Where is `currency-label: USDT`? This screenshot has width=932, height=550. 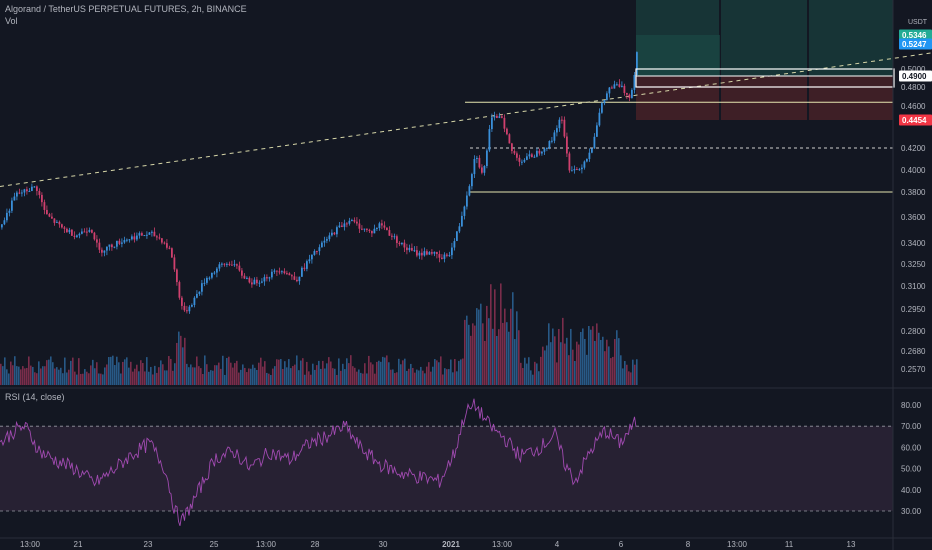
currency-label: USDT is located at coordinates (918, 22).